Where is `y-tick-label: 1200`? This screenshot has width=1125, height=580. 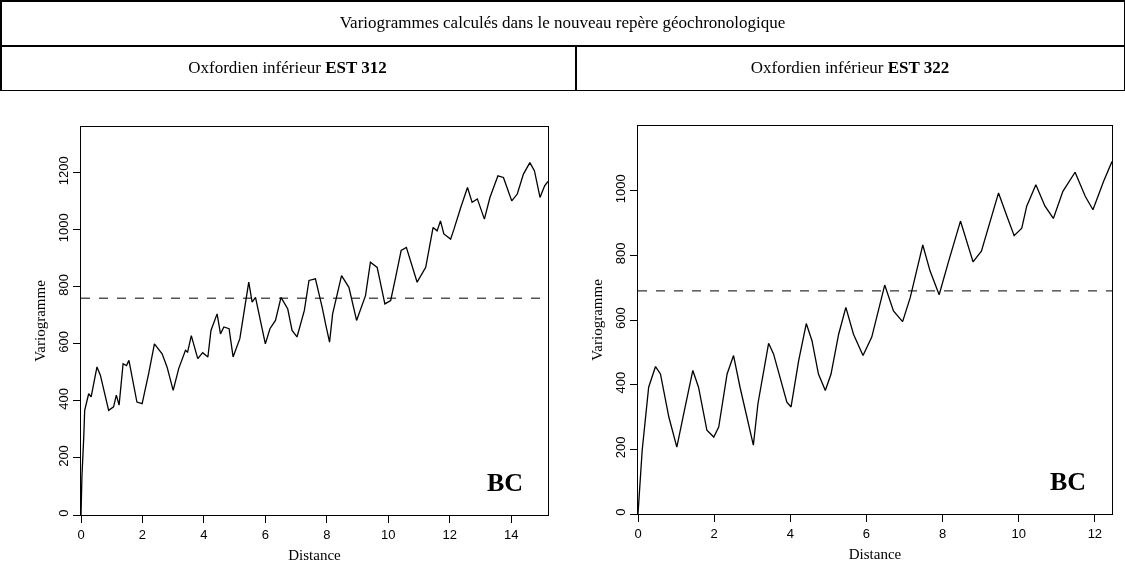
y-tick-label: 1200 is located at coordinates (63, 171).